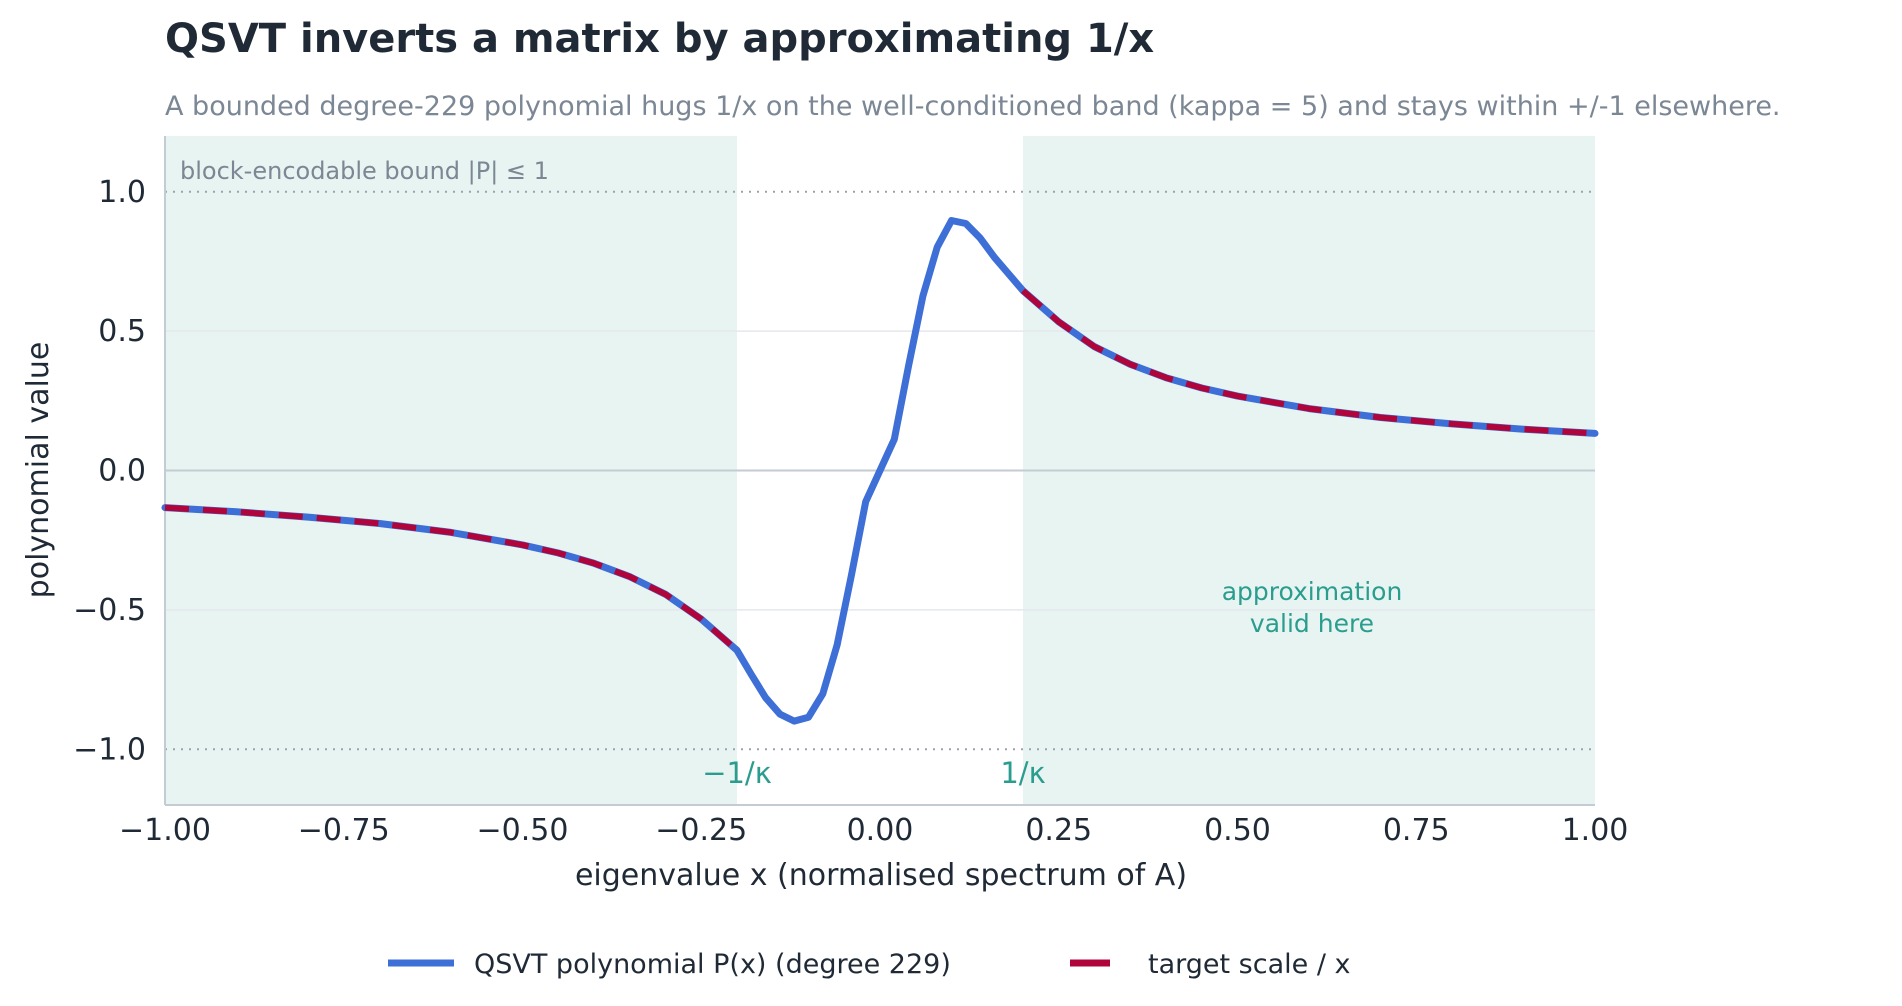  Describe the element at coordinates (1022, 773) in the screenshot. I see `pos-kappa-label: 1/κ` at that location.